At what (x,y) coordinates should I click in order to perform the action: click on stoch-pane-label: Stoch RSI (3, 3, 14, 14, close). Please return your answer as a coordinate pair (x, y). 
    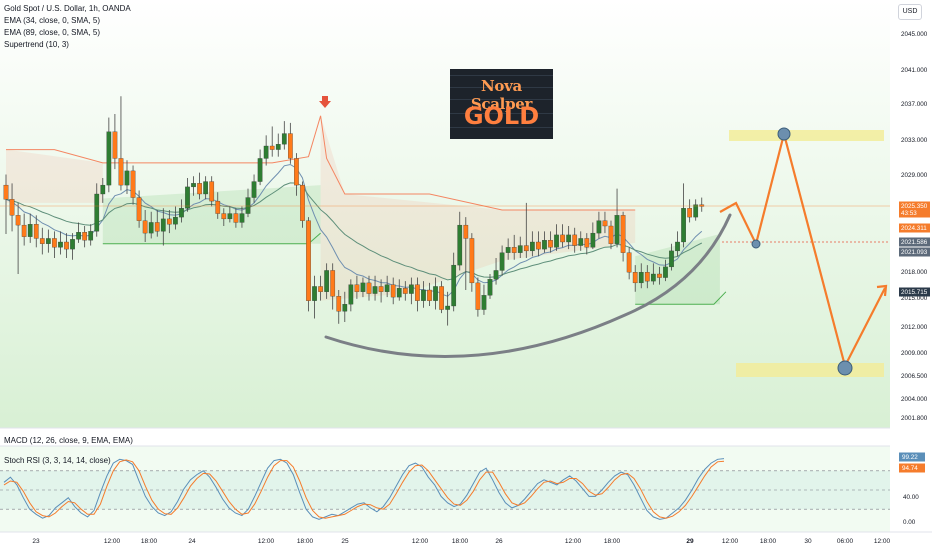
    Looking at the image, I should click on (57, 460).